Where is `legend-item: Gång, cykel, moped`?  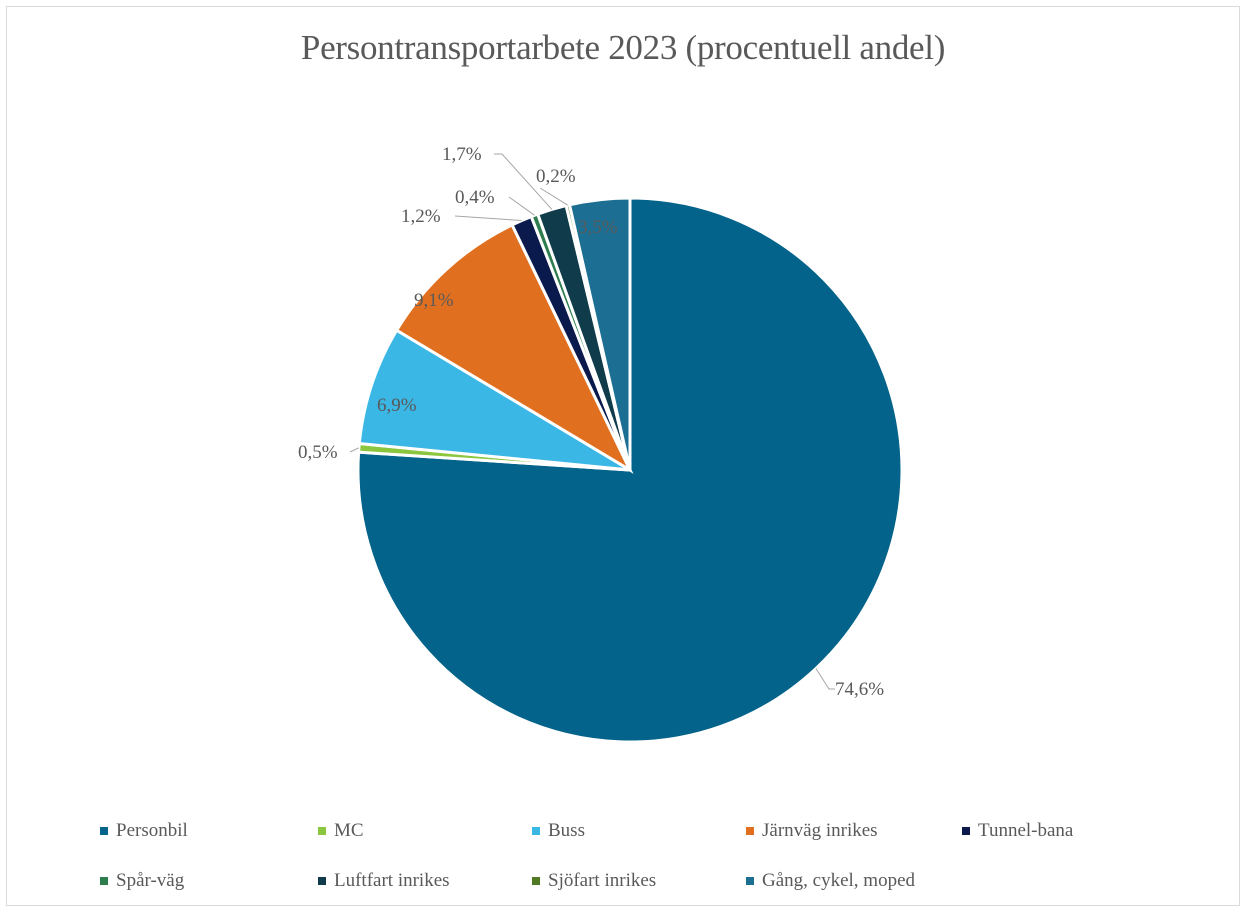
legend-item: Gång, cykel, moped is located at coordinates (830, 881).